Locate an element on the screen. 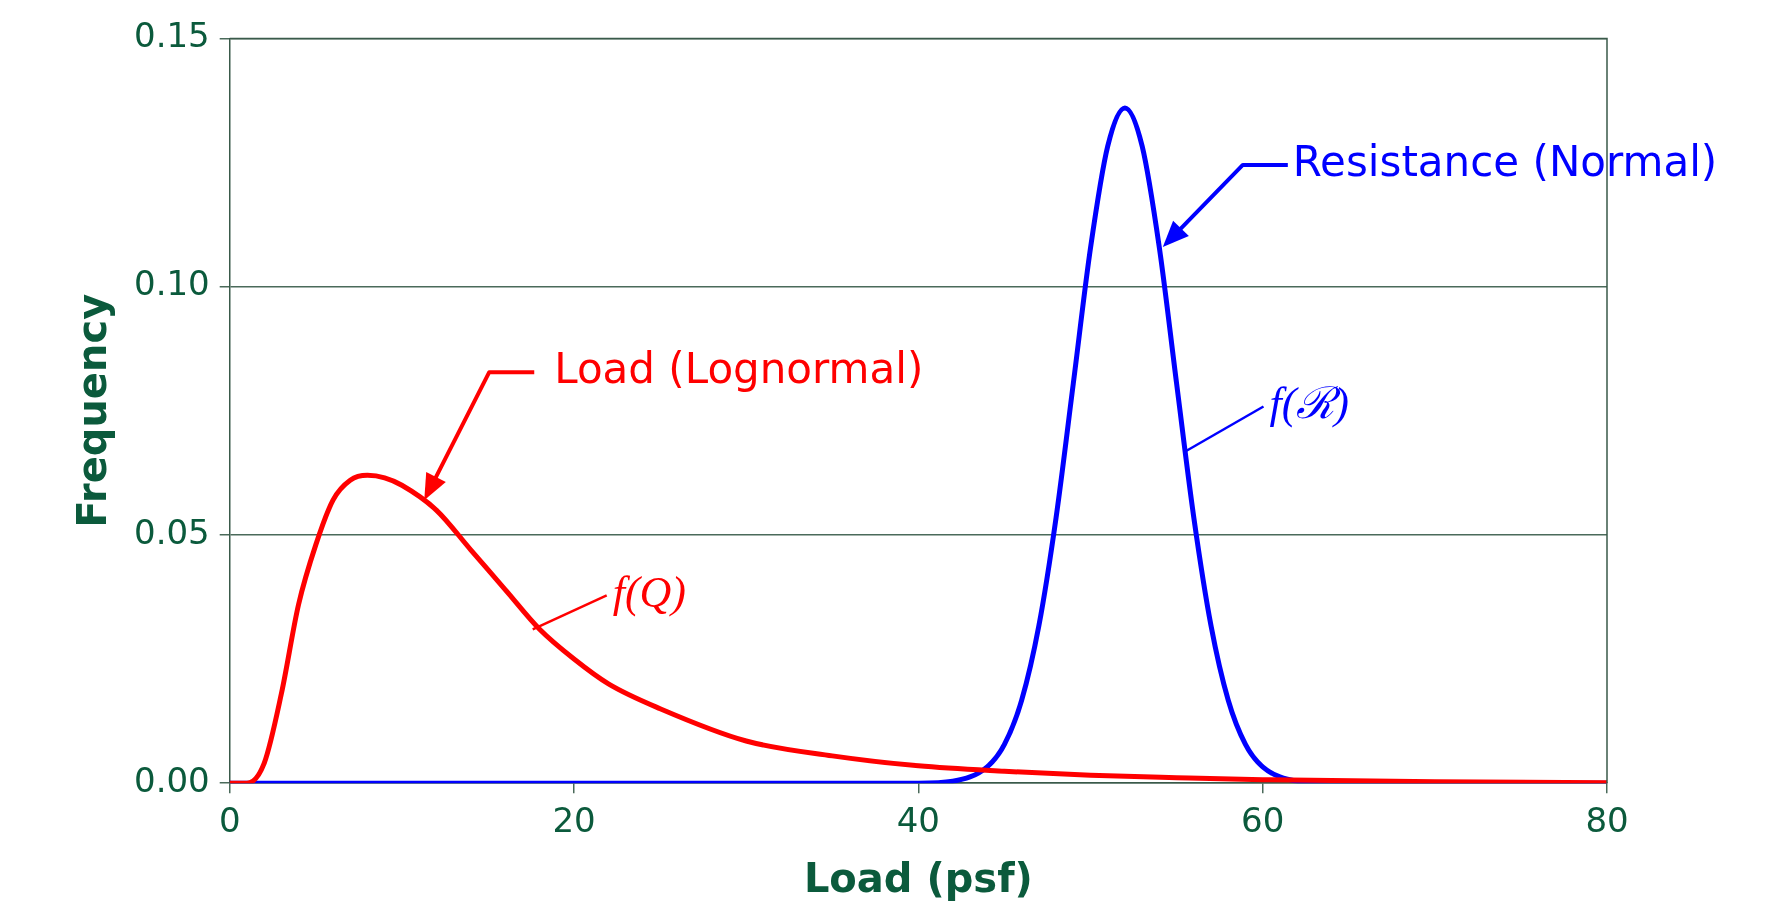 This screenshot has width=1785, height=922. x-tick-label: 0 is located at coordinates (229, 820).